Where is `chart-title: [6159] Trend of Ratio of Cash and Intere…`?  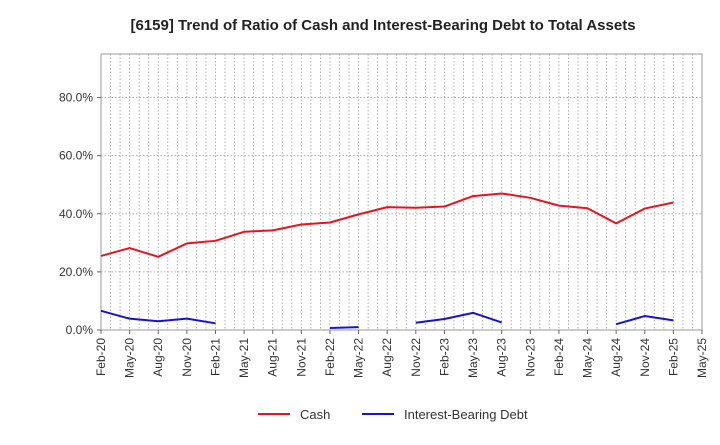 chart-title: [6159] Trend of Ratio of Cash and Intere… is located at coordinates (382, 25).